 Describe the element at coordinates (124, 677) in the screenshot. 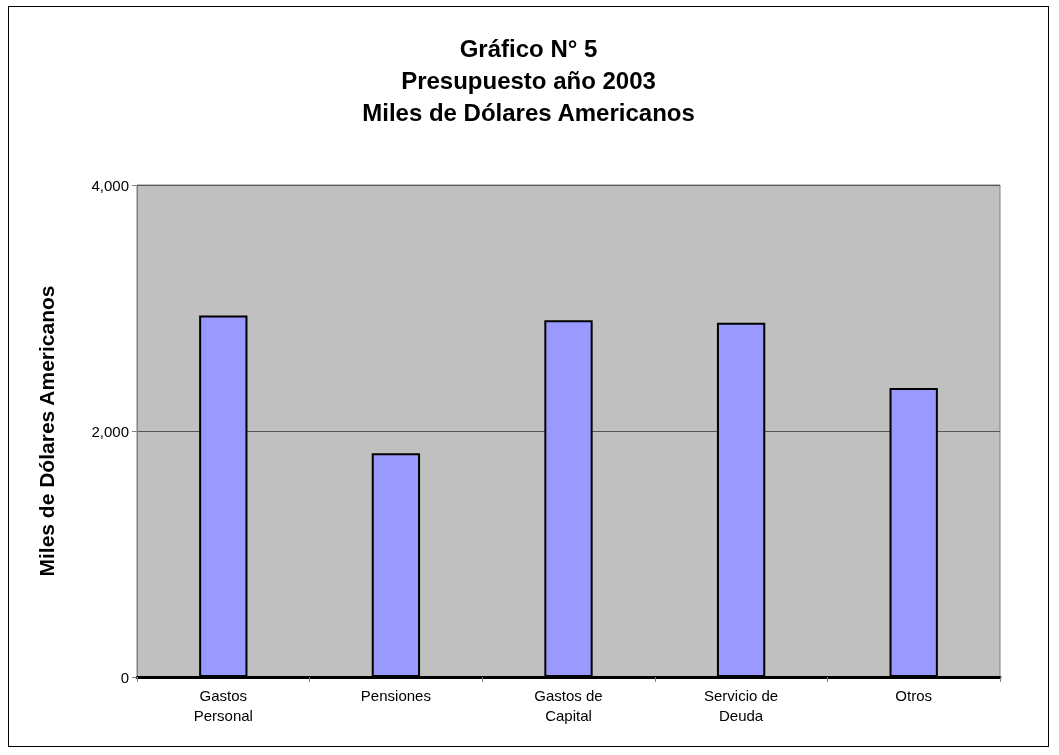

I see `y-tick-label: 0` at that location.